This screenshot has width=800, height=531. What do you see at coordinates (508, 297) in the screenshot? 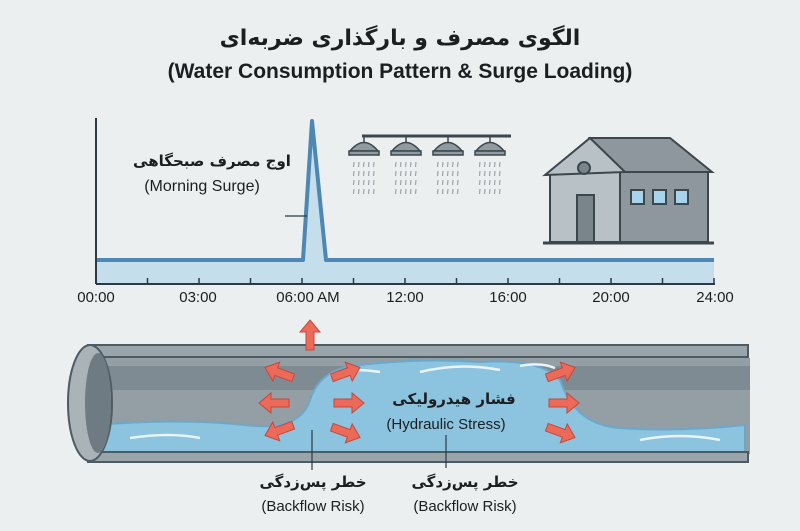
I see `tick-label: 16:00` at bounding box center [508, 297].